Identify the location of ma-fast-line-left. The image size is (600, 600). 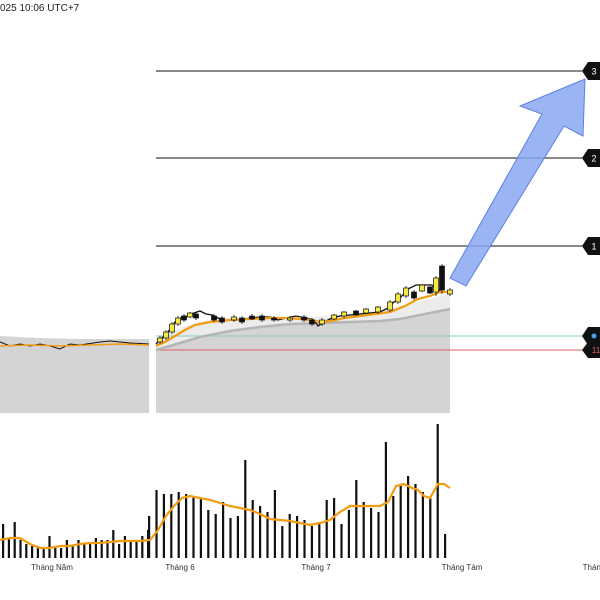
(75, 345).